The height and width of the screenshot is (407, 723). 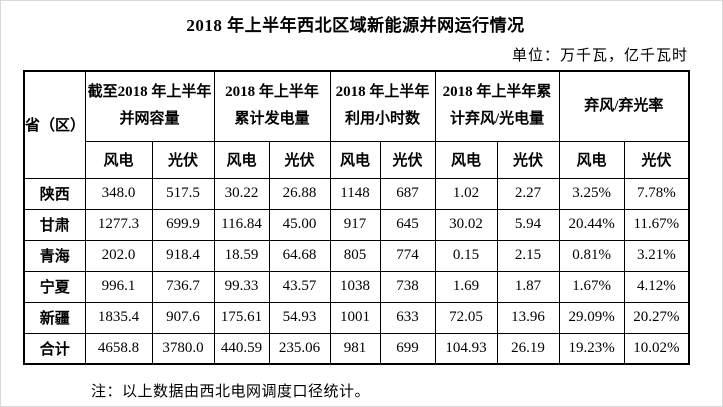 I want to click on table-cell: 26.88, so click(x=299, y=193).